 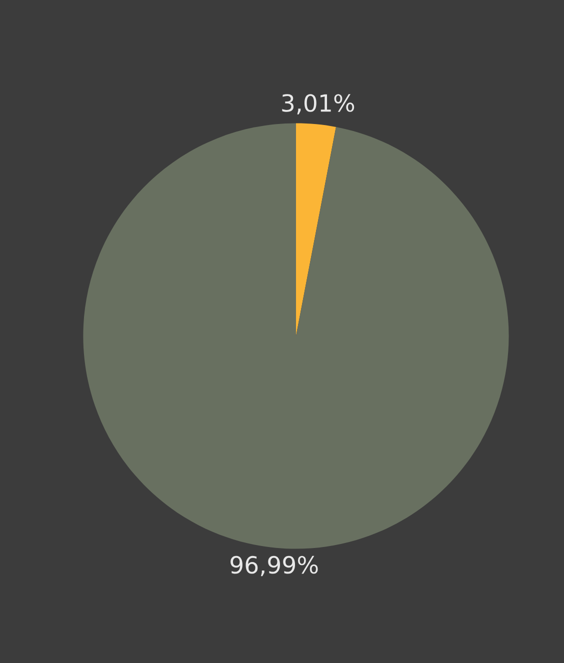 What do you see at coordinates (318, 104) in the screenshot?
I see `data-label: 3,01%` at bounding box center [318, 104].